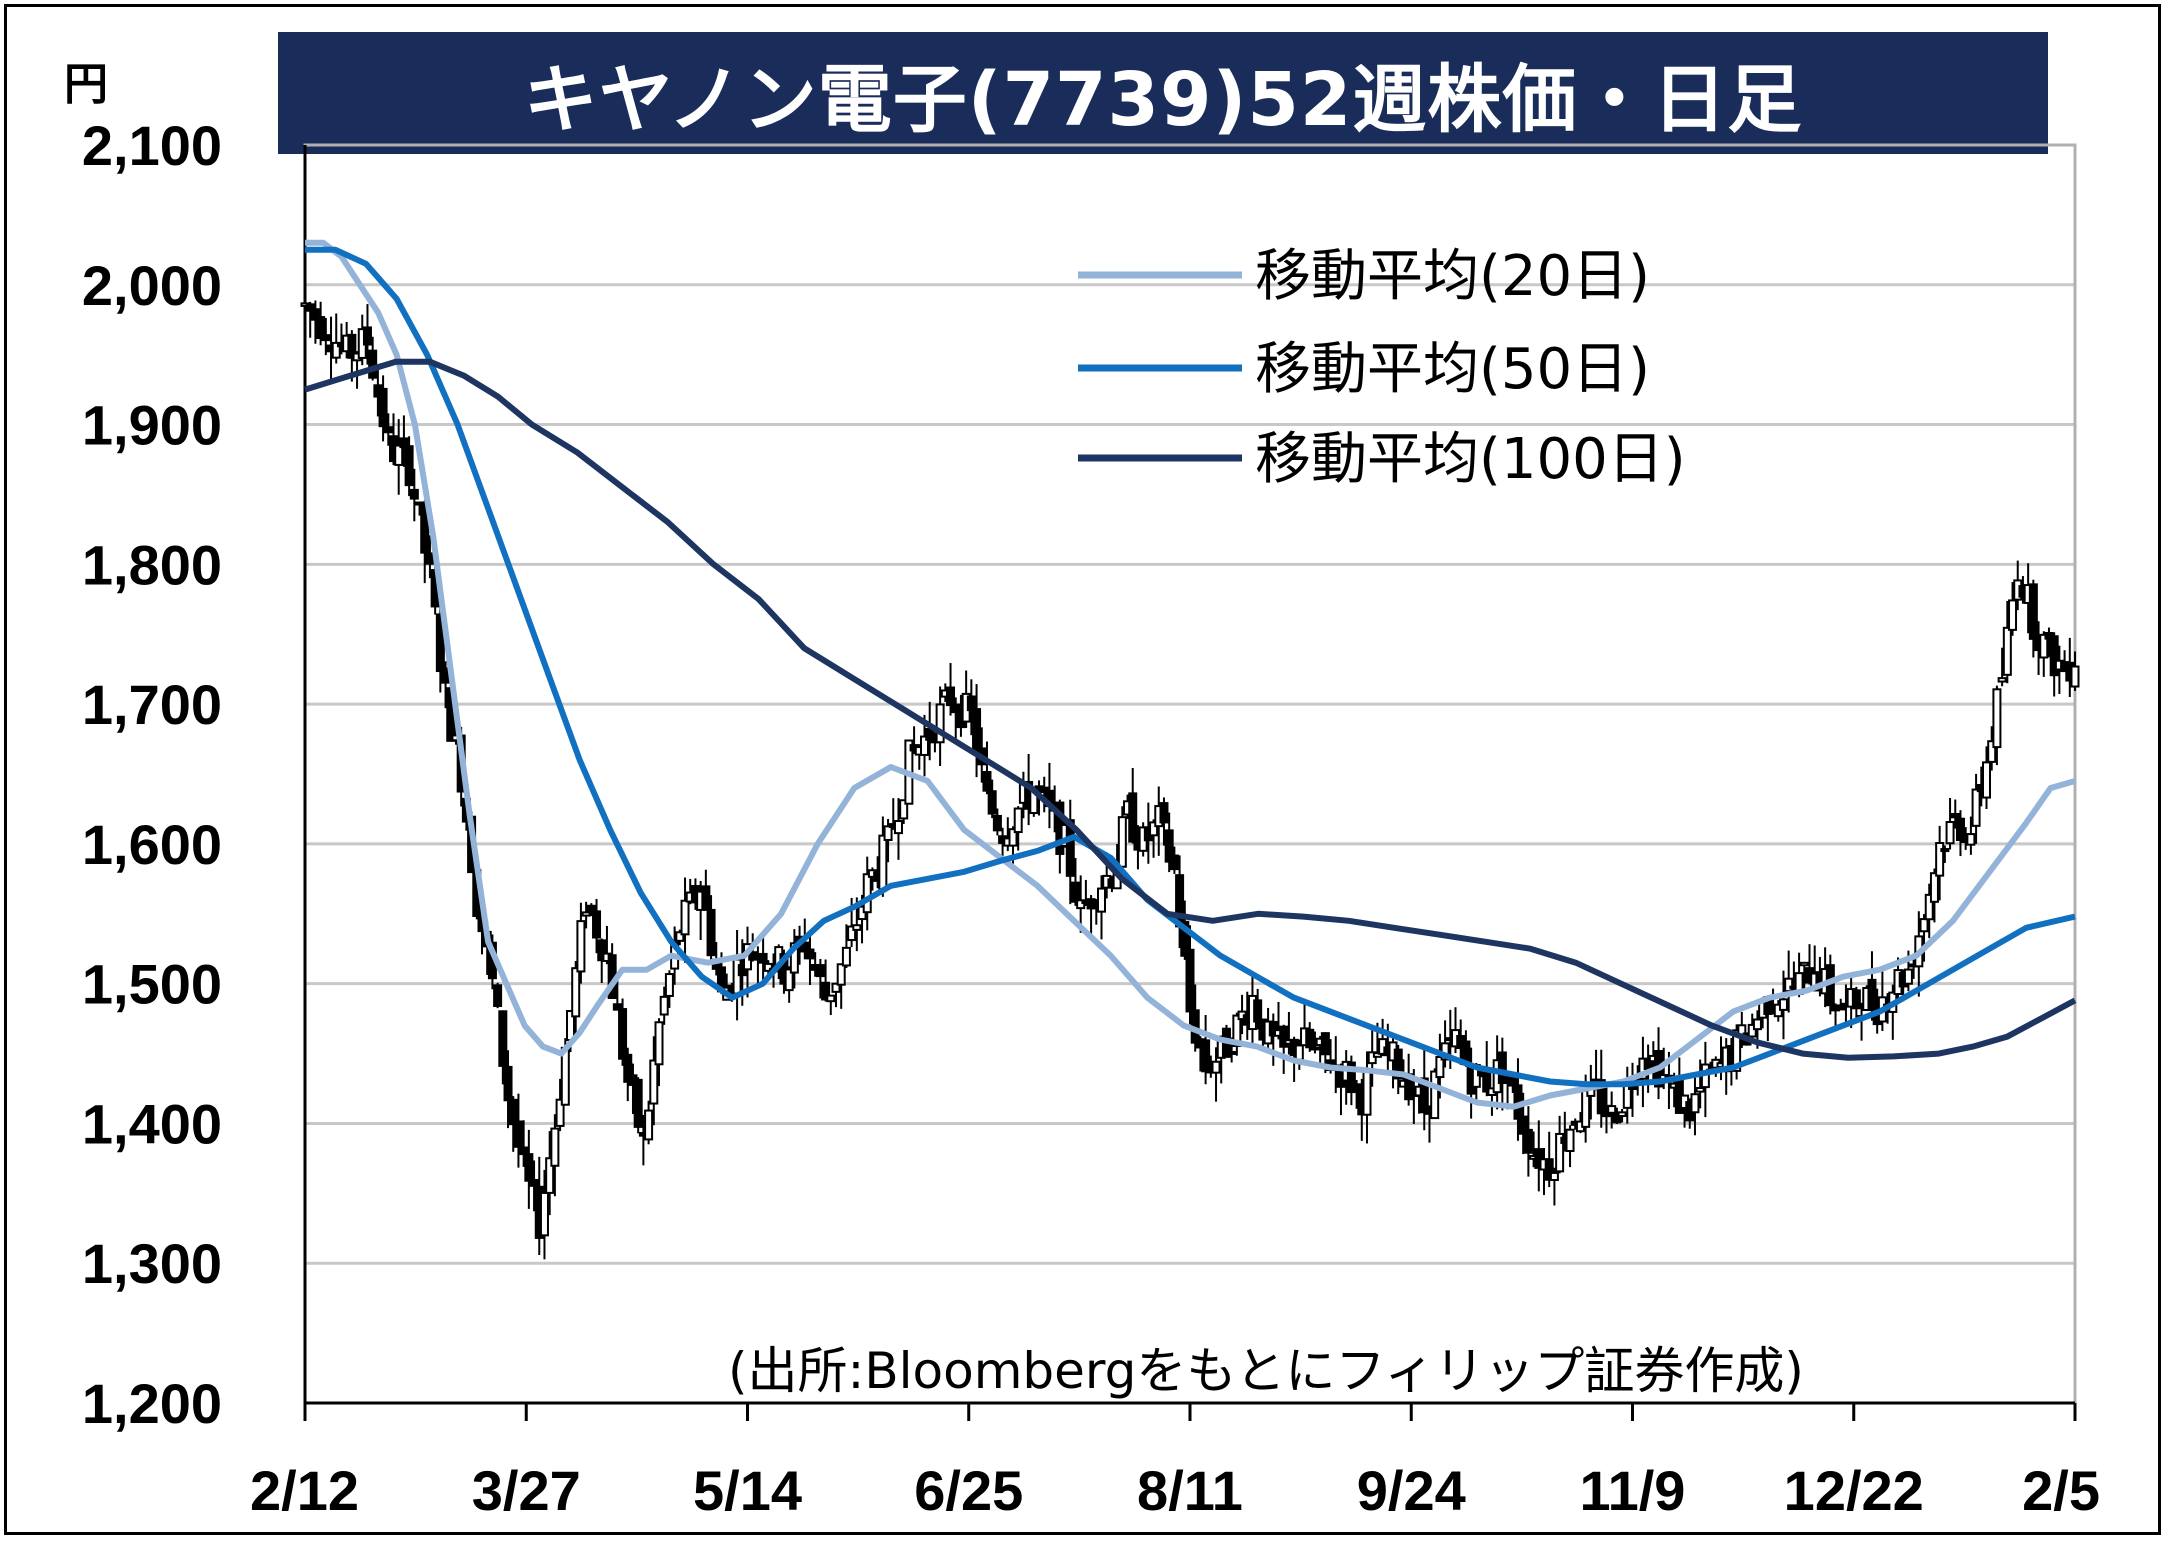 This screenshot has width=2167, height=1541. Describe the element at coordinates (1470, 459) in the screenshot. I see `legend-label: 移動平均(100日)` at that location.